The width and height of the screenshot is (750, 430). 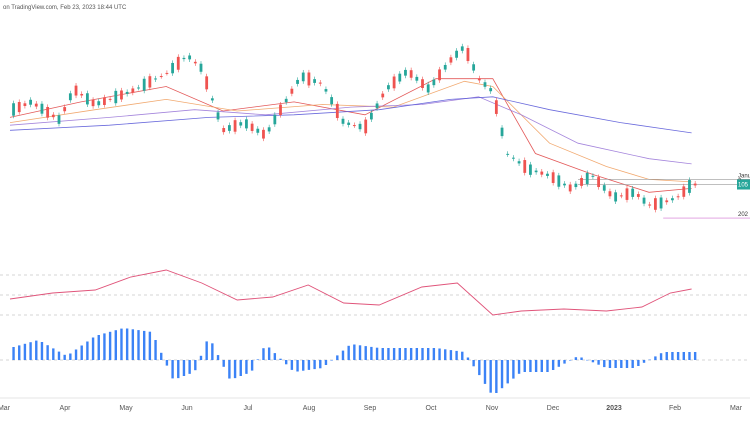 What do you see at coordinates (5, 408) in the screenshot?
I see `x-tick-label: Mar` at bounding box center [5, 408].